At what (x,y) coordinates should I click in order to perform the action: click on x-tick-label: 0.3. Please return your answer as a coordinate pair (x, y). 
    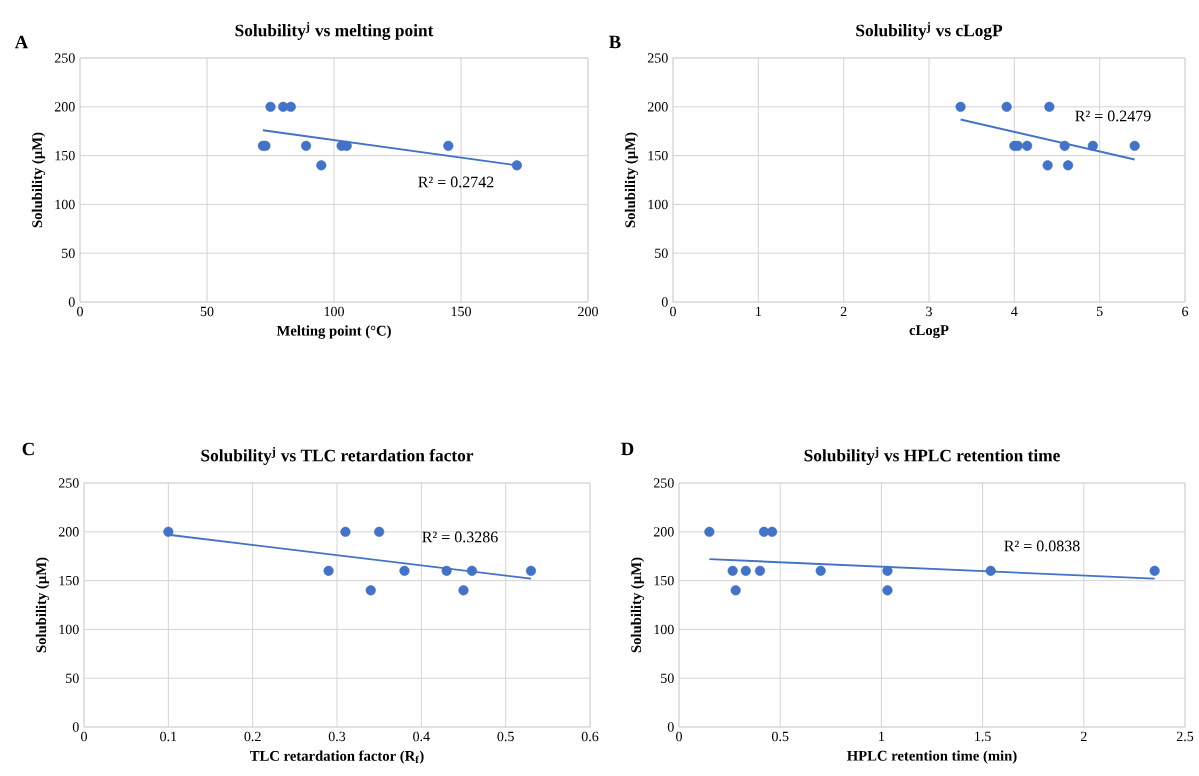
    Looking at the image, I should click on (337, 736).